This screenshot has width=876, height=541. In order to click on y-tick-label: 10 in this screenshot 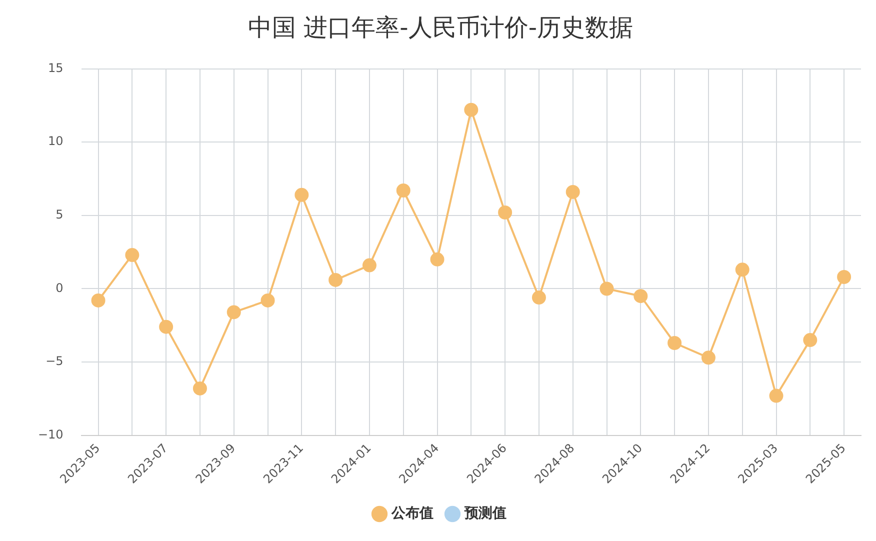, I will do `click(56, 141)`.